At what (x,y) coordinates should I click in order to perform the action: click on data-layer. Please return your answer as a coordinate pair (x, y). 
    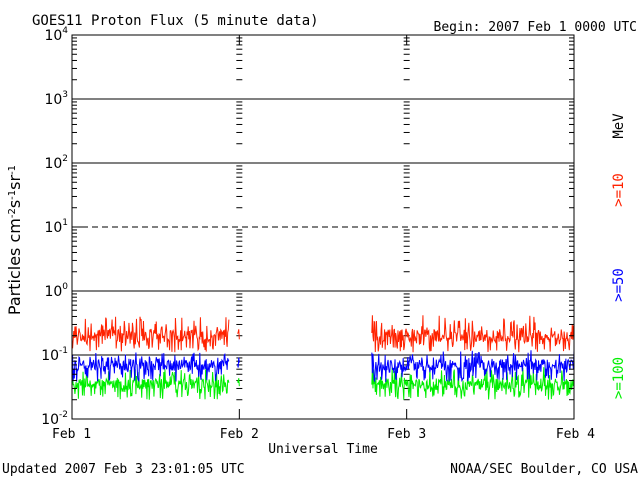
    Looking at the image, I should click on (323, 357).